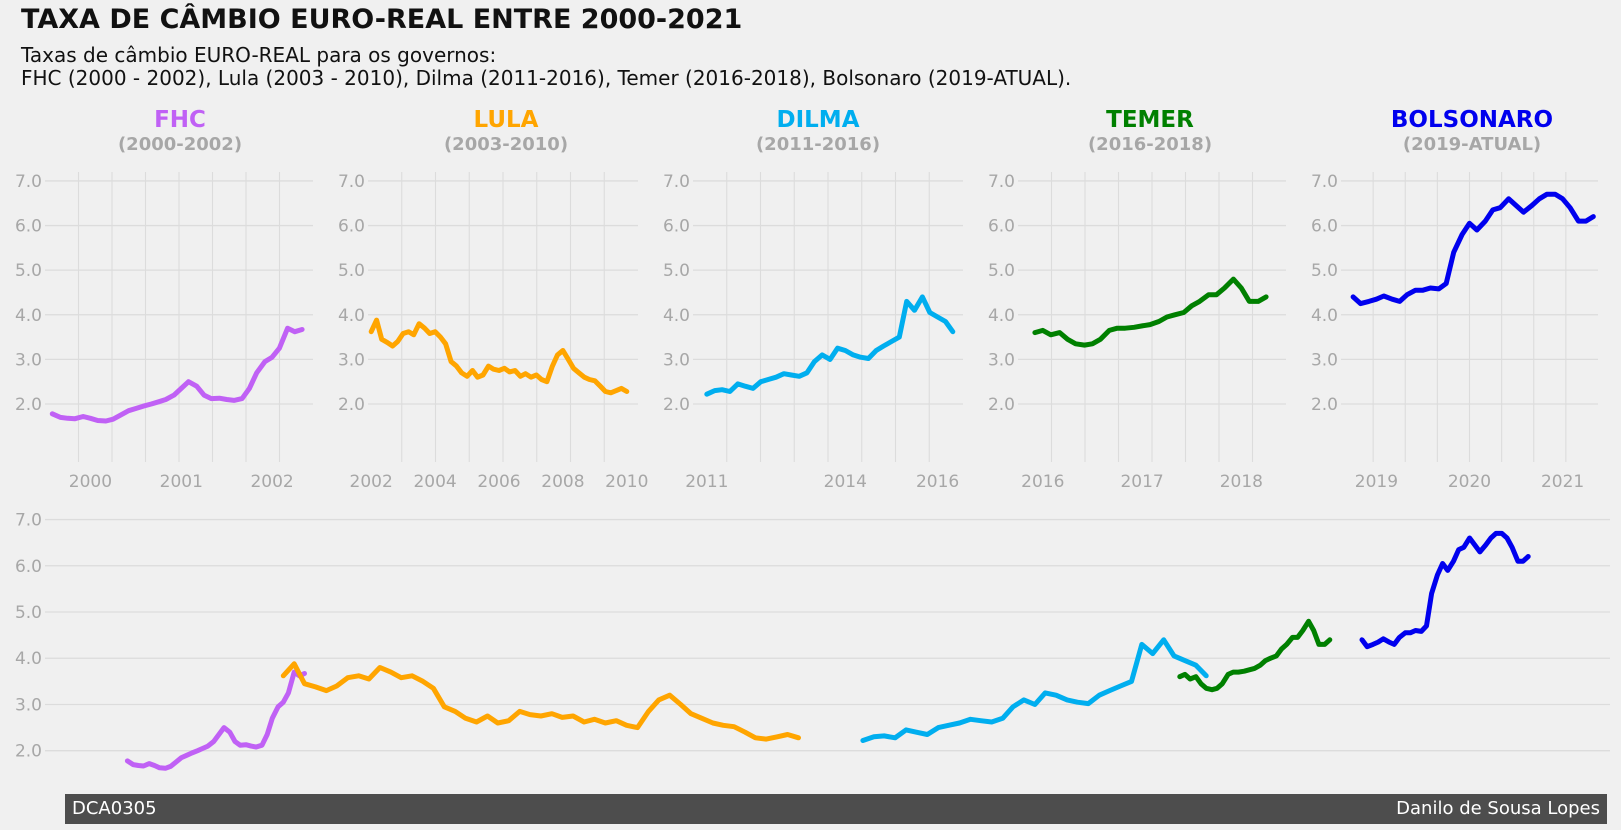 This screenshot has width=1621, height=830. What do you see at coordinates (1241, 482) in the screenshot?
I see `xtick-label: 2018` at bounding box center [1241, 482].